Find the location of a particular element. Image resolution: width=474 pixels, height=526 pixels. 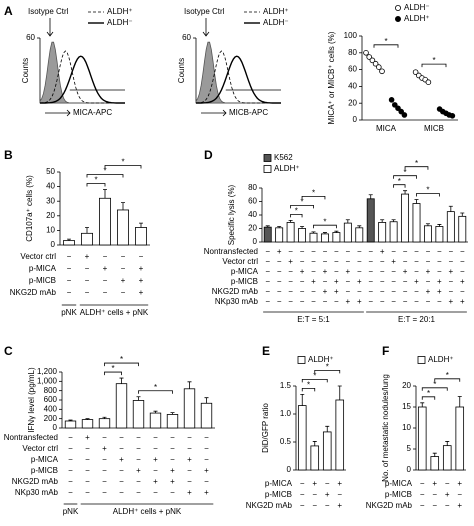

condition-label: Nontransfected is located at coordinates (31, 437).